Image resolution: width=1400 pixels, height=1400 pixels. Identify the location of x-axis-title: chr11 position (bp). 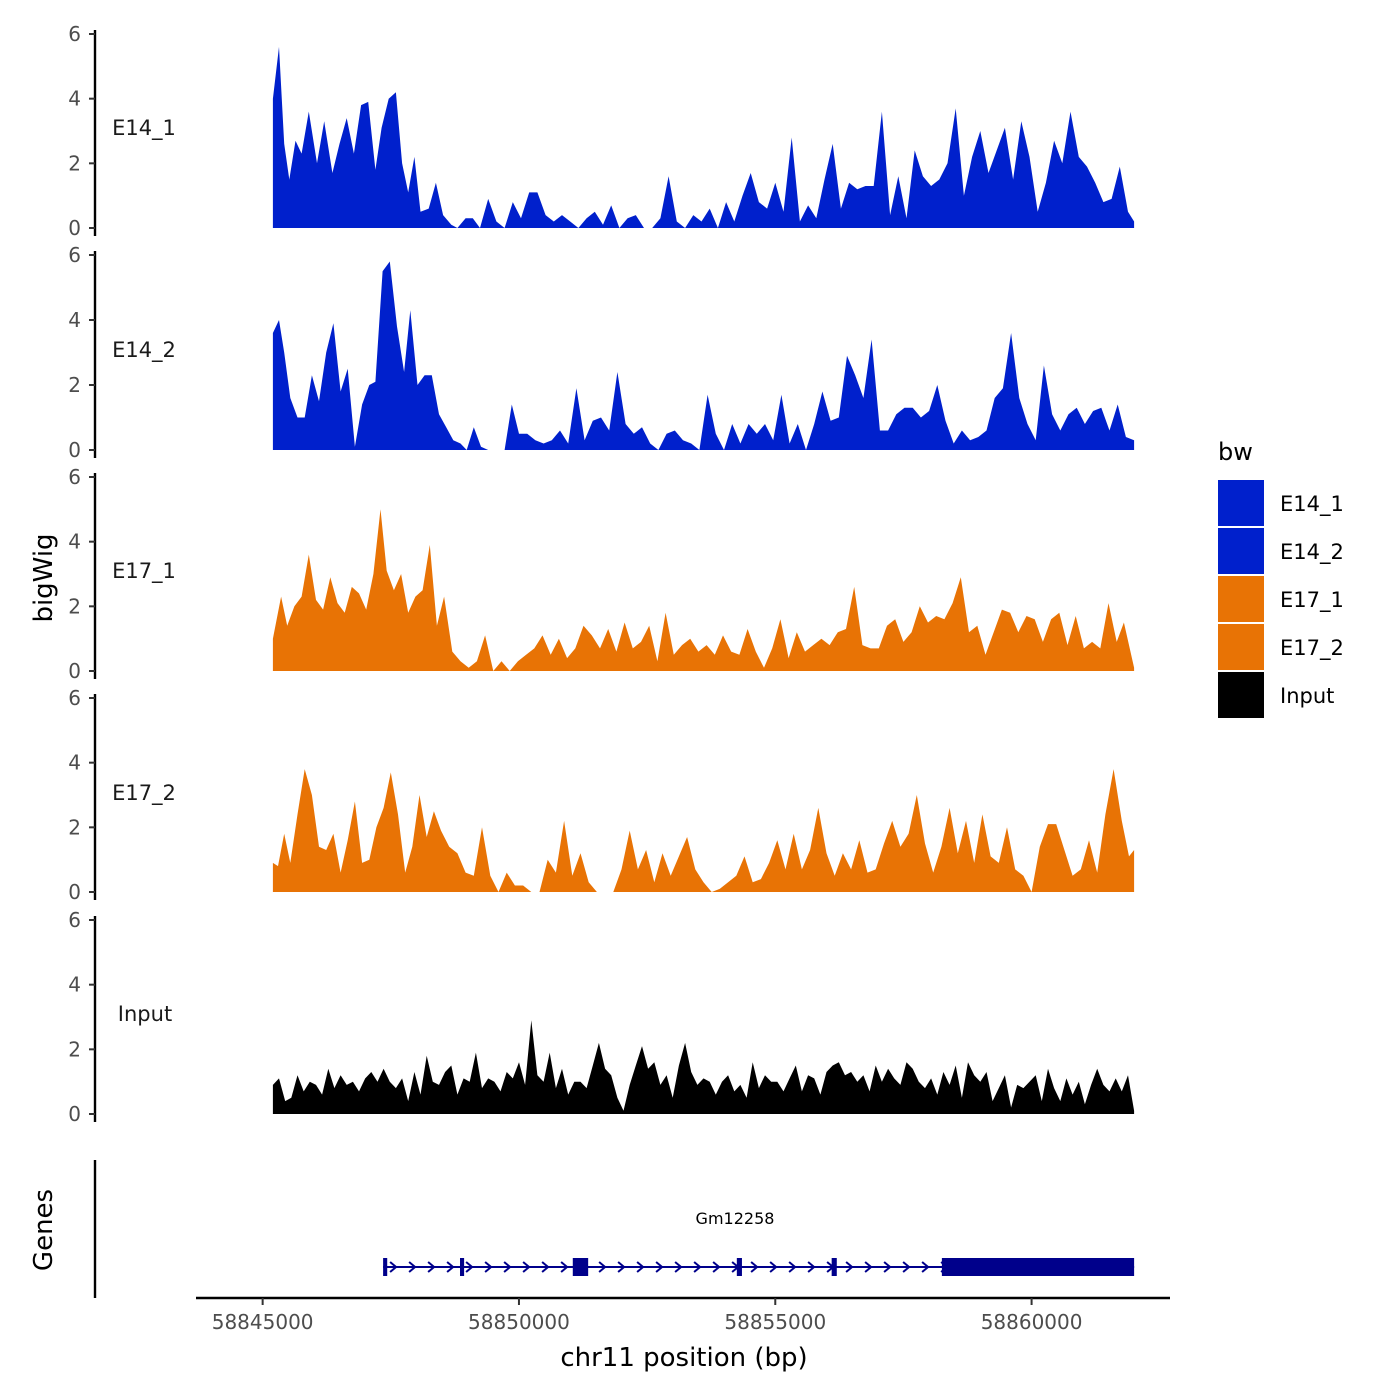
(683, 1358).